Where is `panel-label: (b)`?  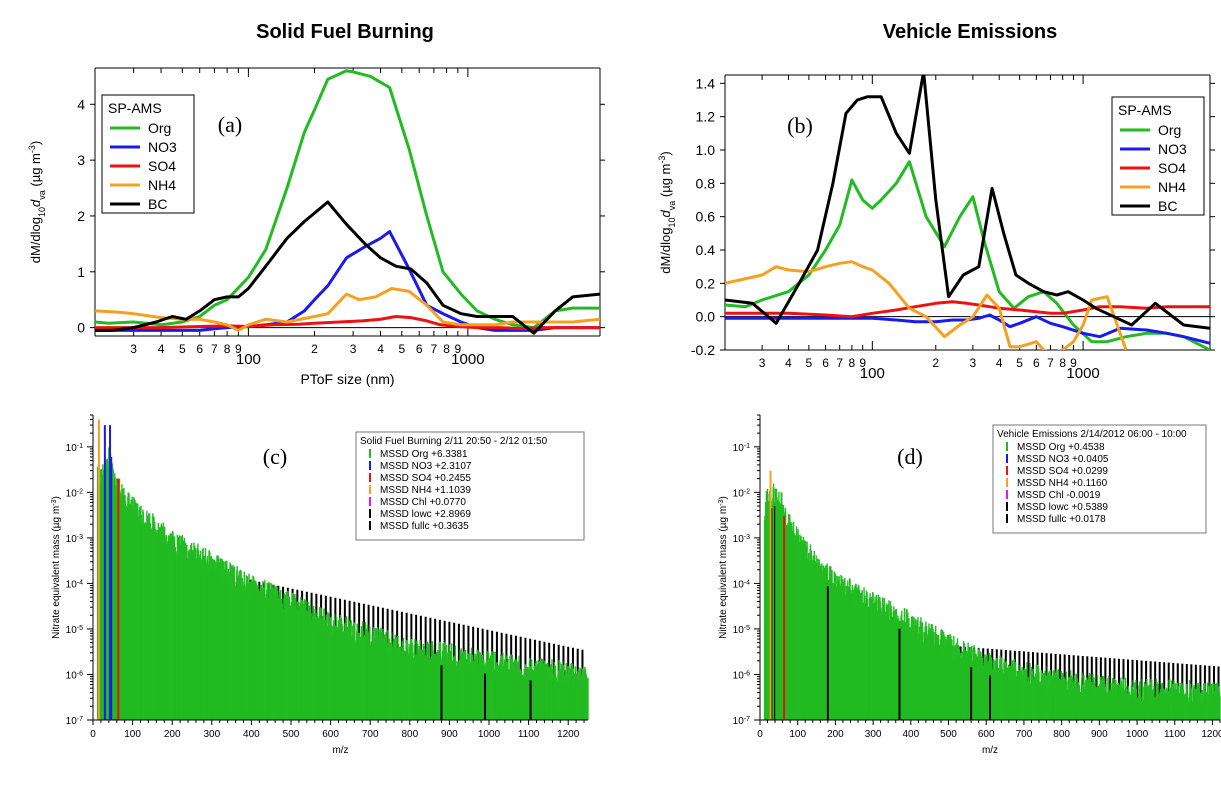
panel-label: (b) is located at coordinates (800, 125).